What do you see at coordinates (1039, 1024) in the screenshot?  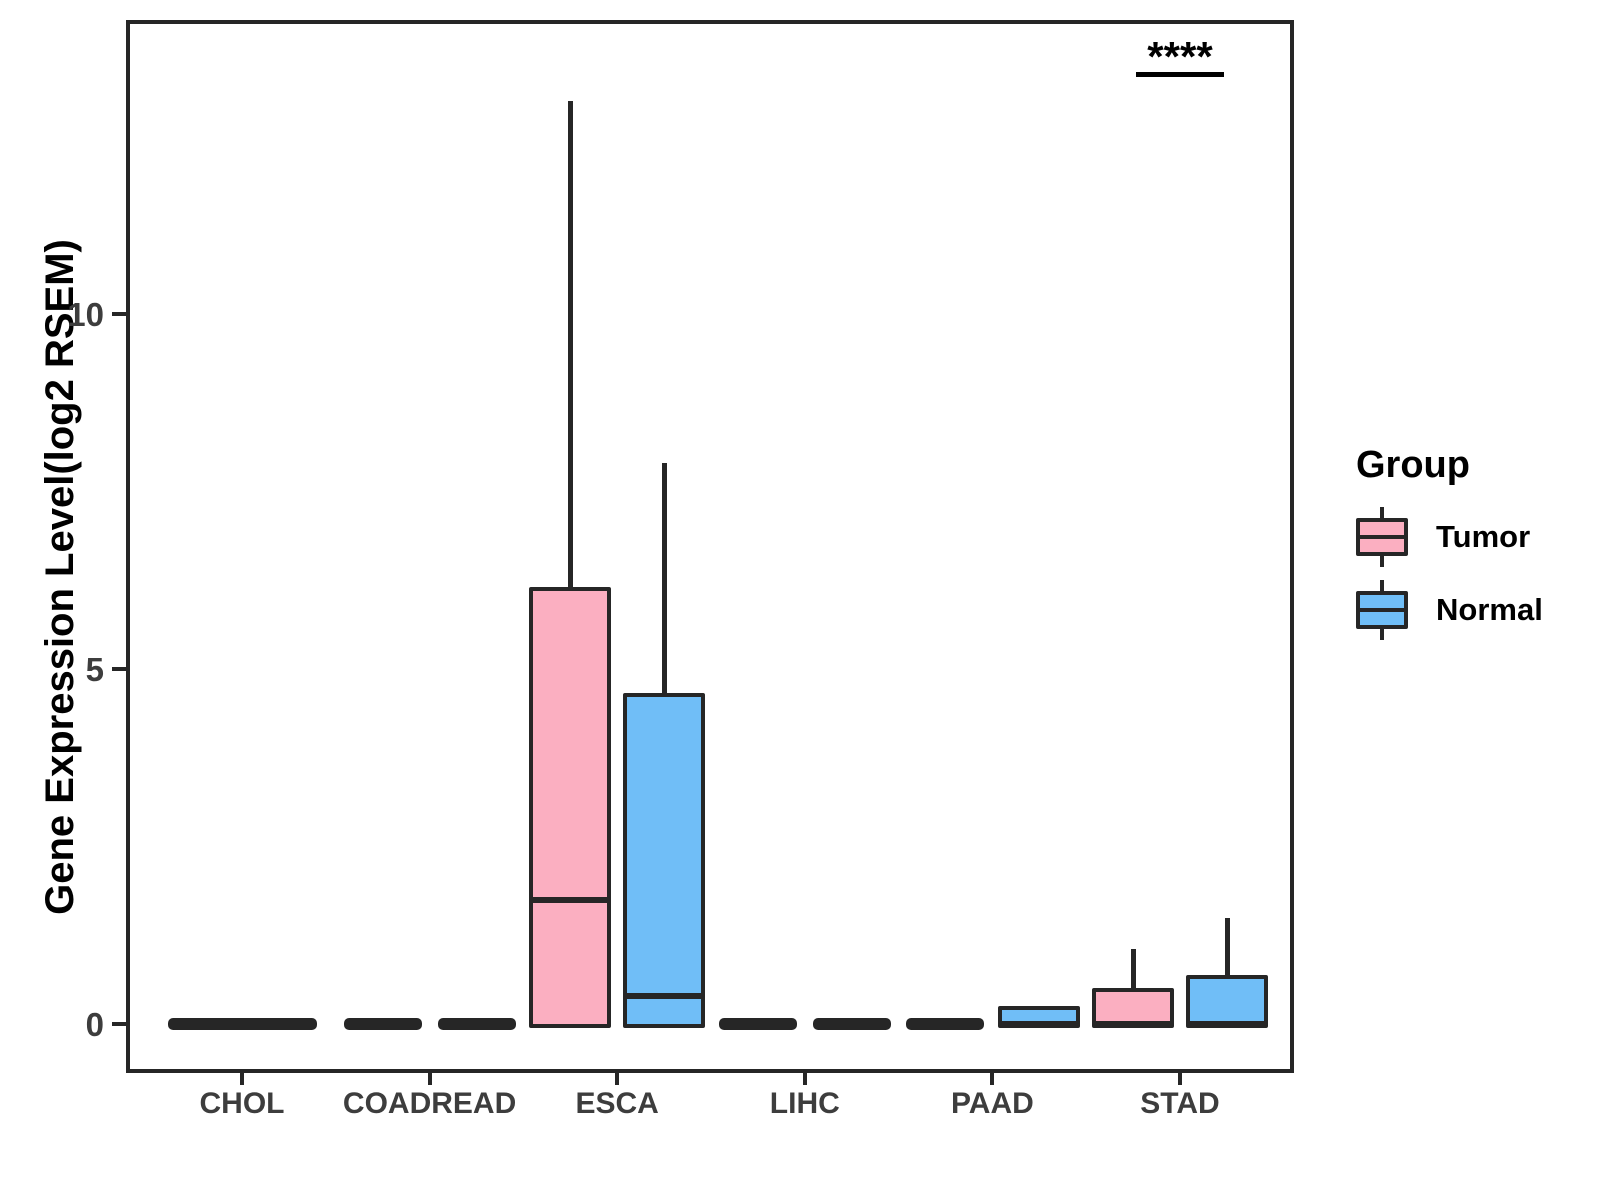 I see `box-paad-normal-median` at bounding box center [1039, 1024].